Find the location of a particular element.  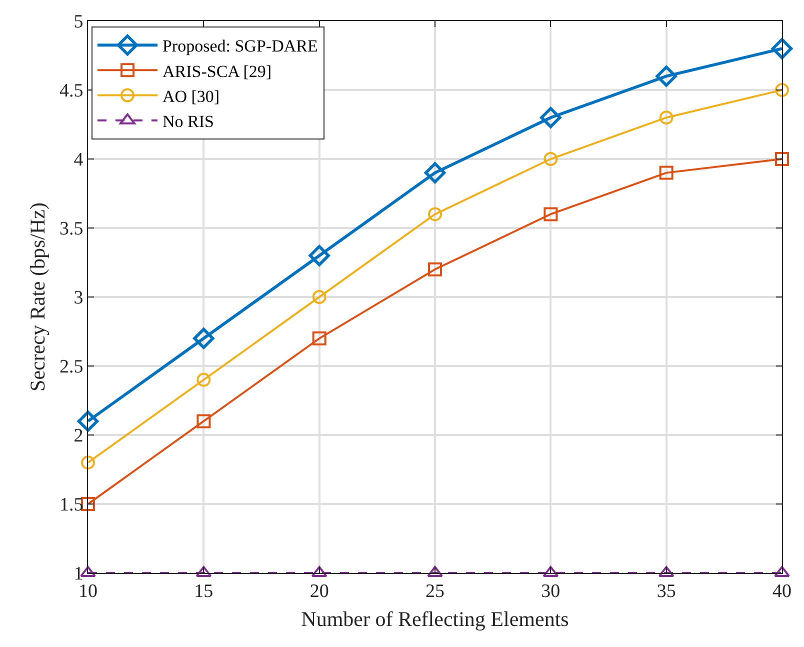

legend-label: ARIS-SCA [29] is located at coordinates (217, 71).